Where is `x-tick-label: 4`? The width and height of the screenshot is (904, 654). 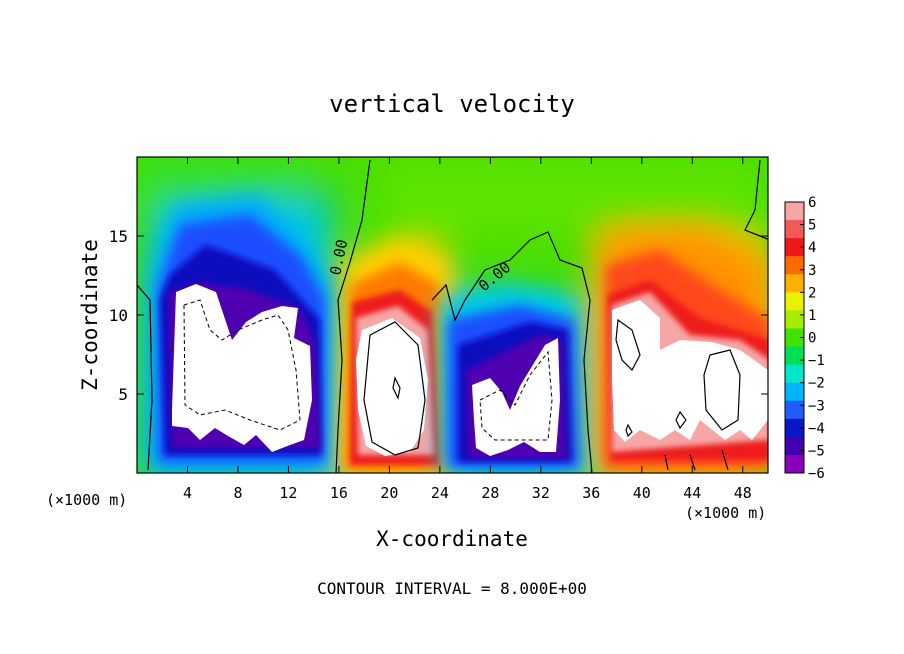
x-tick-label: 4 is located at coordinates (187, 493).